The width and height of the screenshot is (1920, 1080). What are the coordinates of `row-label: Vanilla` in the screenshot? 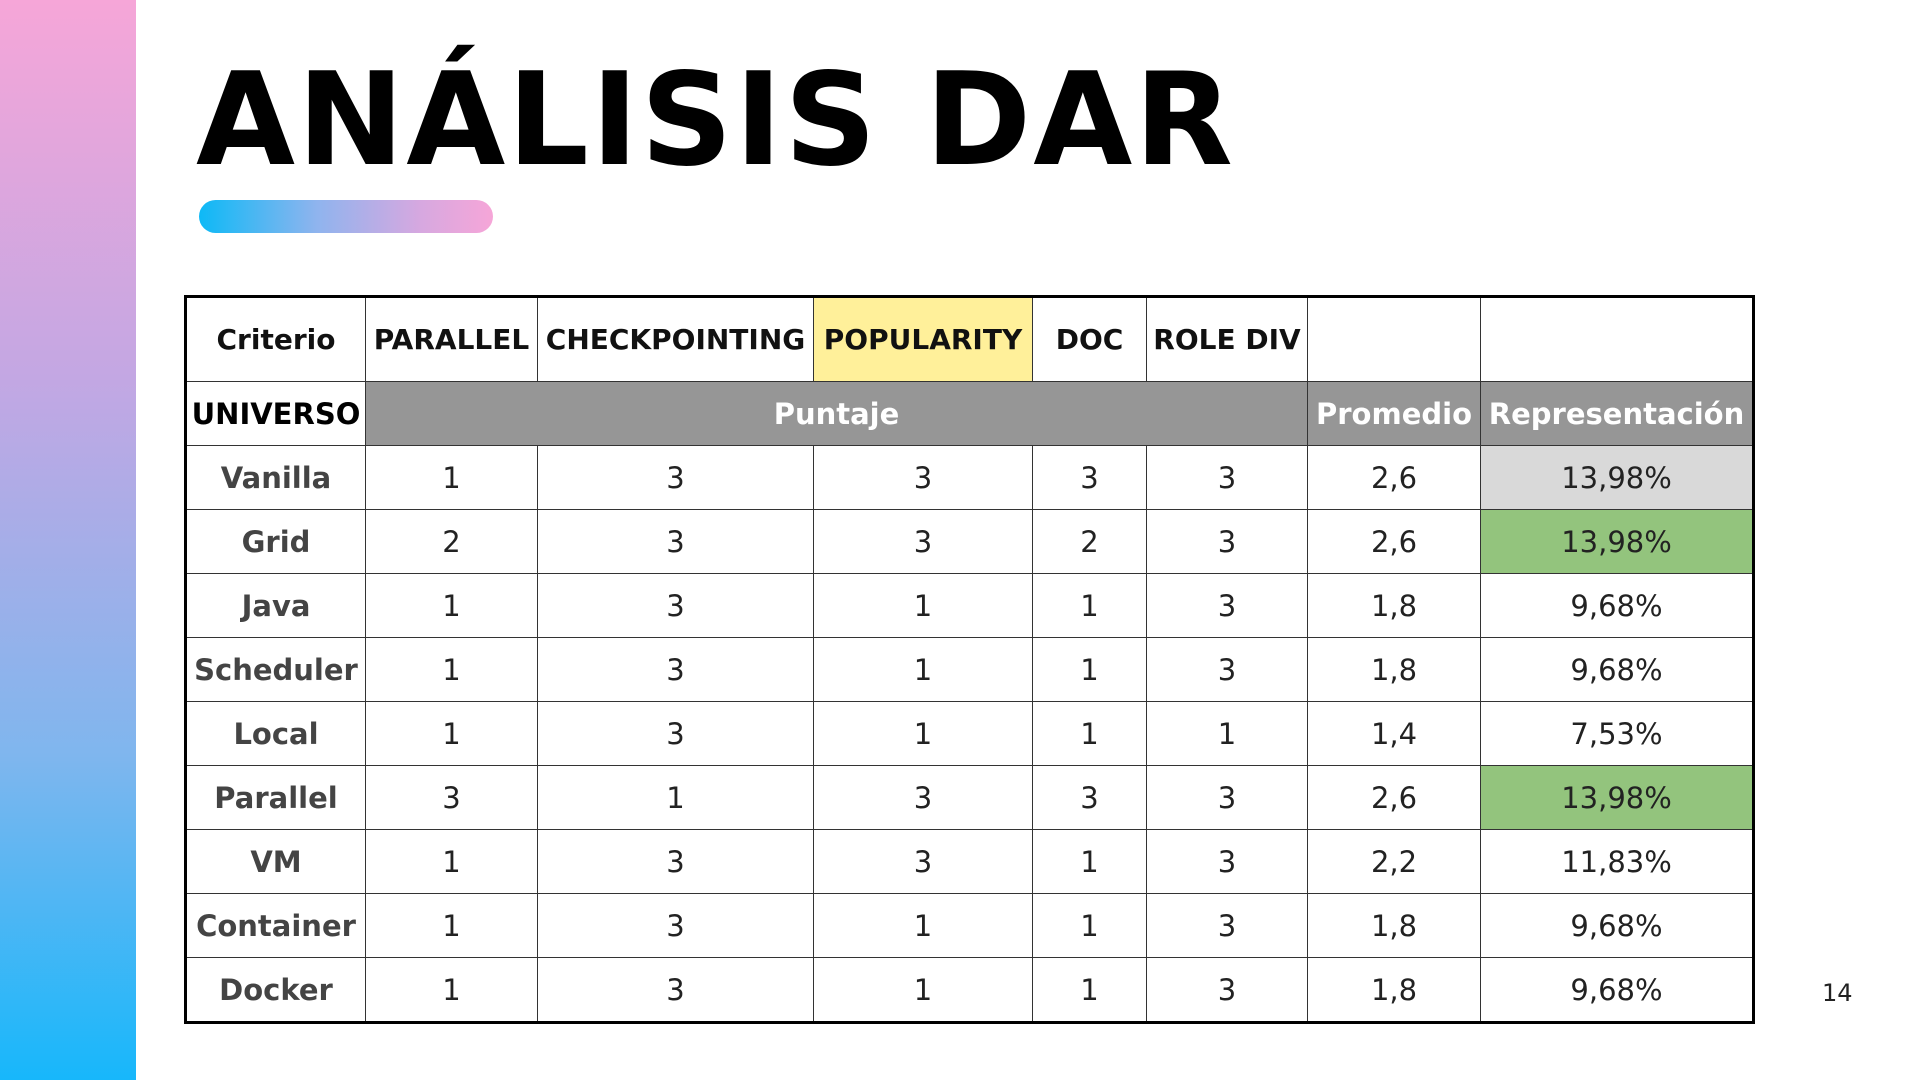 It's located at (275, 477).